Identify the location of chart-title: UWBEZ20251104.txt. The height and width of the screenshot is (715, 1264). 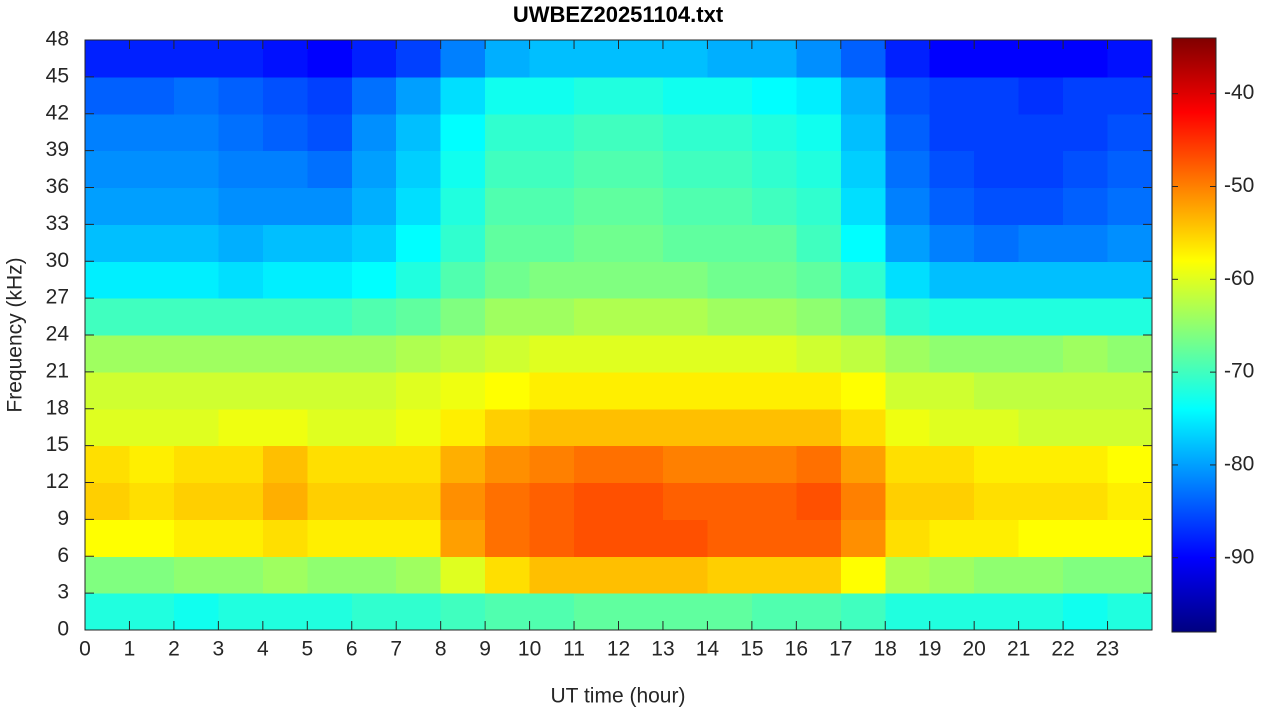
(618, 14).